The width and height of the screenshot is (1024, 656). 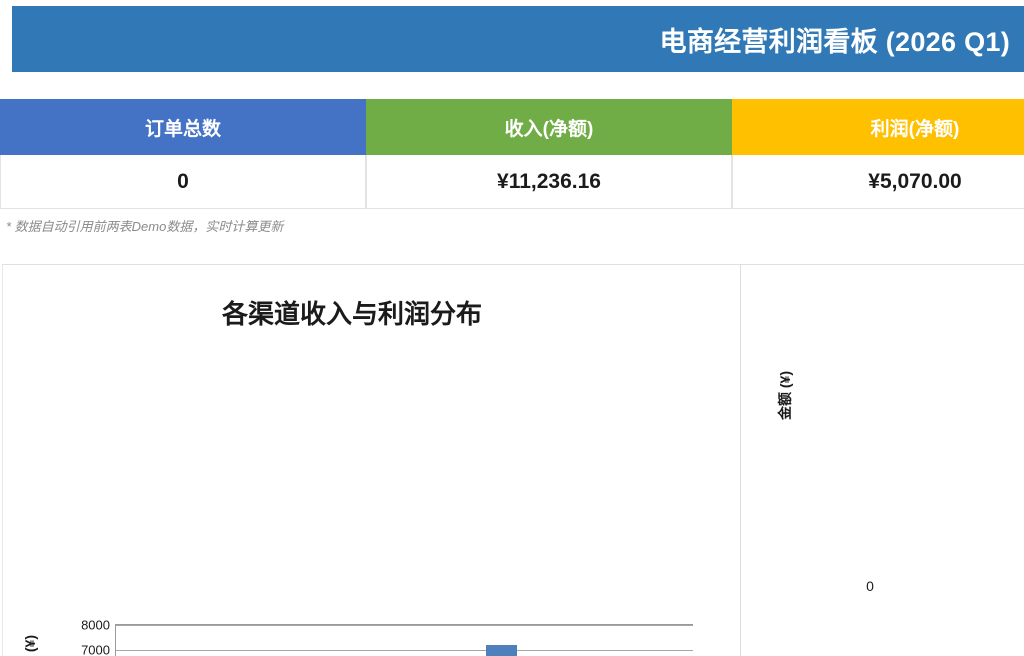 I want to click on chart-title: 各渠道收入与利润分布, so click(x=351, y=314).